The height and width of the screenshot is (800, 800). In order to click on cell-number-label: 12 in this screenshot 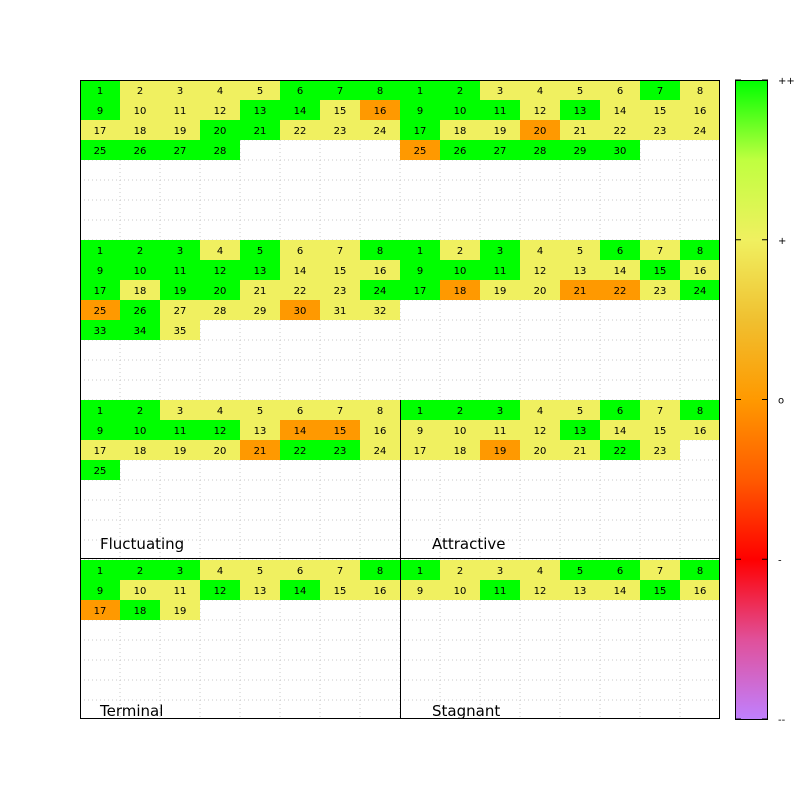, I will do `click(220, 271)`.